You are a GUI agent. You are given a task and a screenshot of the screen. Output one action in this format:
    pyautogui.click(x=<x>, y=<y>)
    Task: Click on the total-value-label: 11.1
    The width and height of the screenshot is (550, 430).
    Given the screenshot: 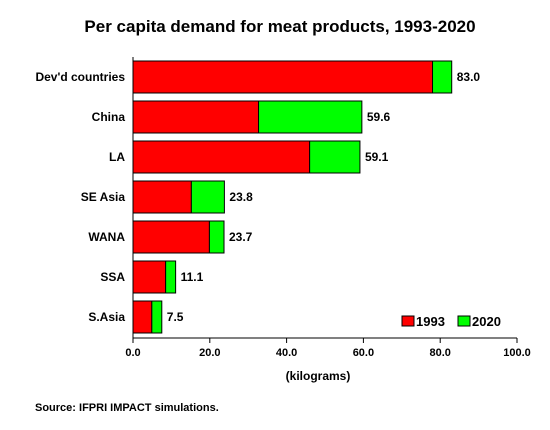 What is the action you would take?
    pyautogui.click(x=192, y=277)
    